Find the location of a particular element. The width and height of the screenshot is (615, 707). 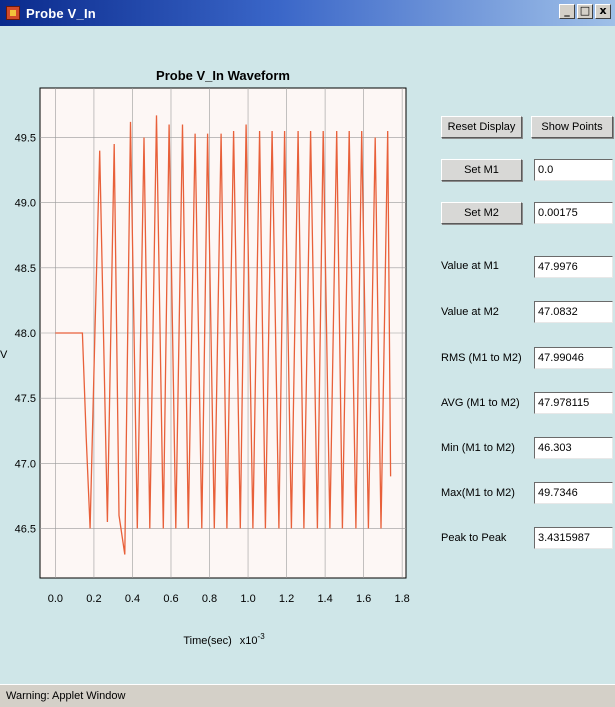

avg-field: 47.978115 is located at coordinates (573, 403).